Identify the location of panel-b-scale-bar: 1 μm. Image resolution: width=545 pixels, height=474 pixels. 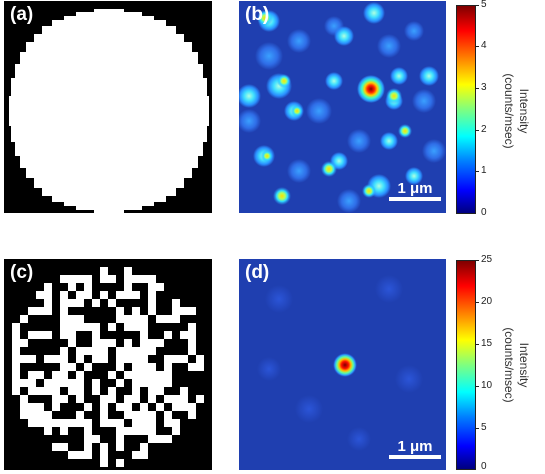
(415, 188).